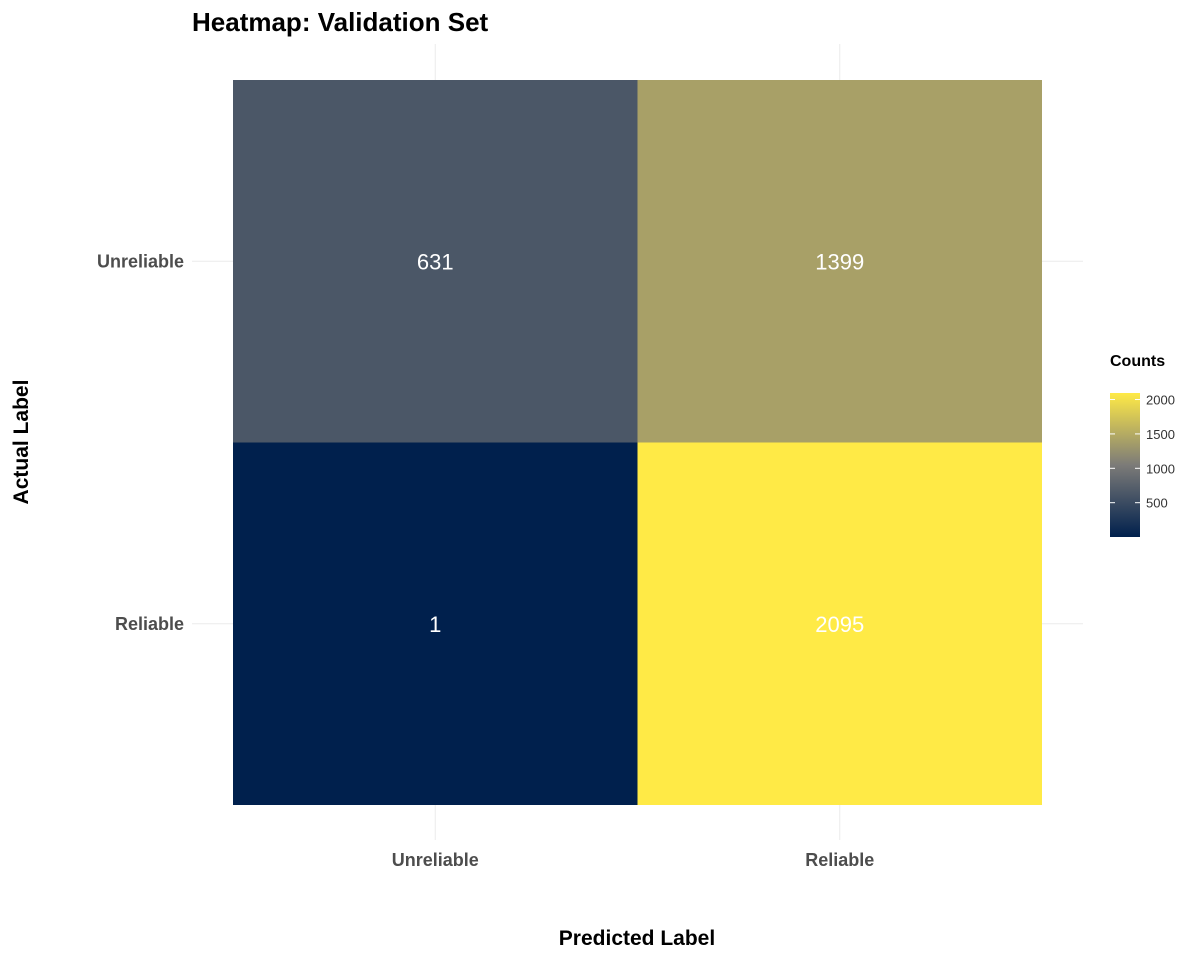  Describe the element at coordinates (140, 442) in the screenshot. I see `y-axis-tick-labels: Unreliable Reliable` at that location.